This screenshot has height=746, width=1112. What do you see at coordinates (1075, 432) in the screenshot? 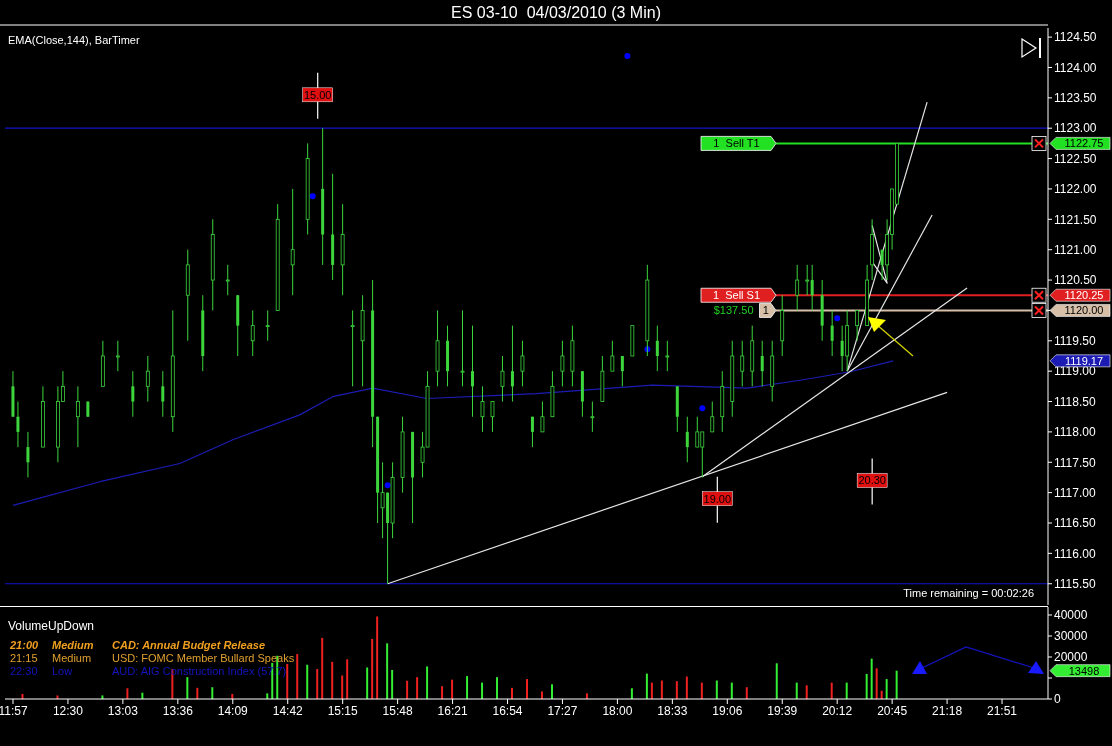
I see `y-tick-label: 1118.00` at bounding box center [1075, 432].